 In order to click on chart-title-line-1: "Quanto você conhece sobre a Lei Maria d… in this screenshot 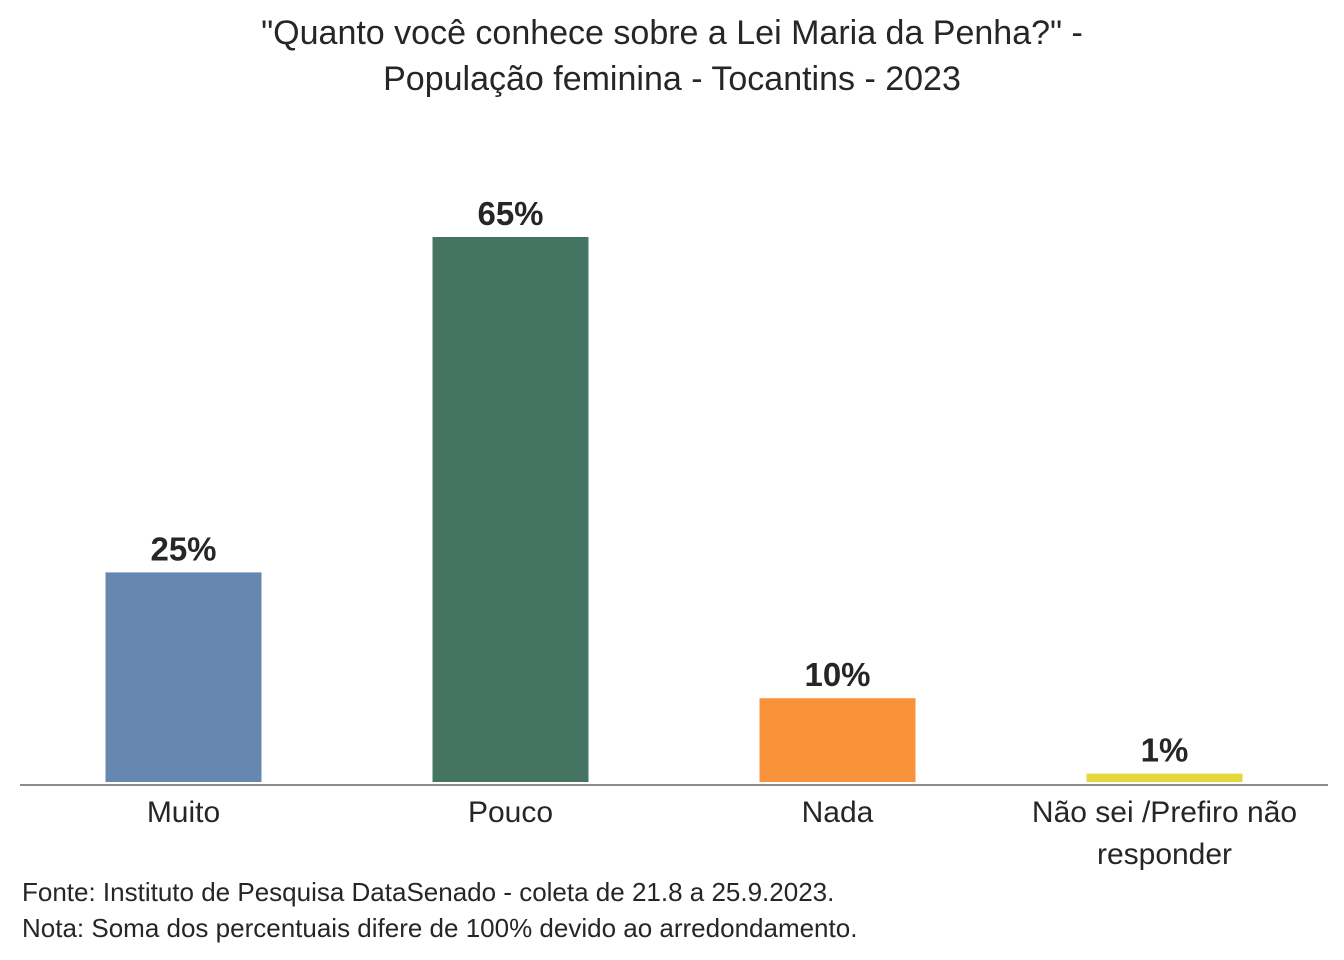, I will do `click(672, 33)`.